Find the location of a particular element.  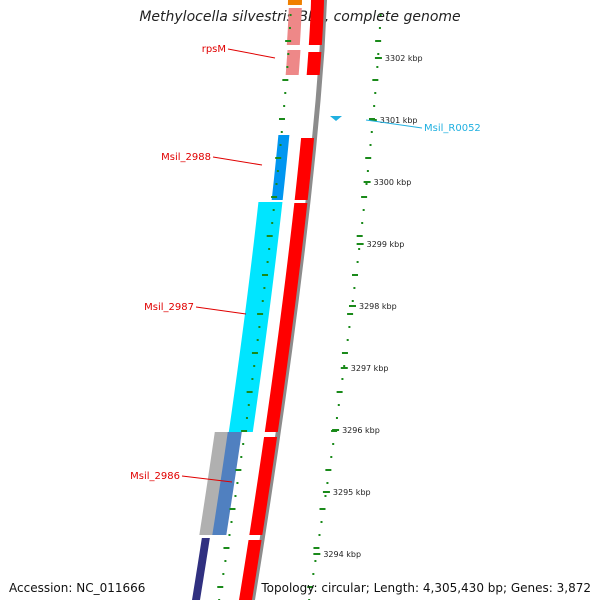

kbp-tick-label-5: 3297 kbp is located at coordinates (370, 368).